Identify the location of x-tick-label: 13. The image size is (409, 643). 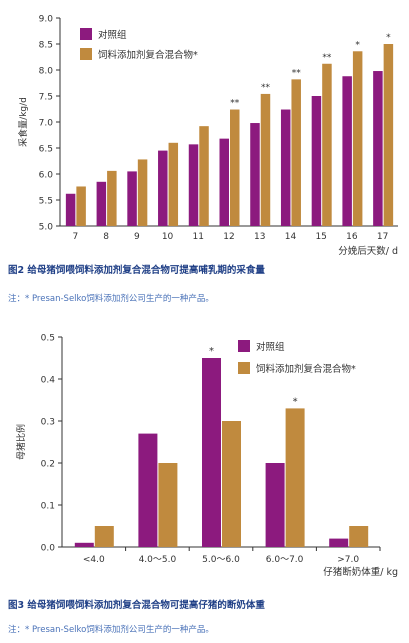
(259, 237).